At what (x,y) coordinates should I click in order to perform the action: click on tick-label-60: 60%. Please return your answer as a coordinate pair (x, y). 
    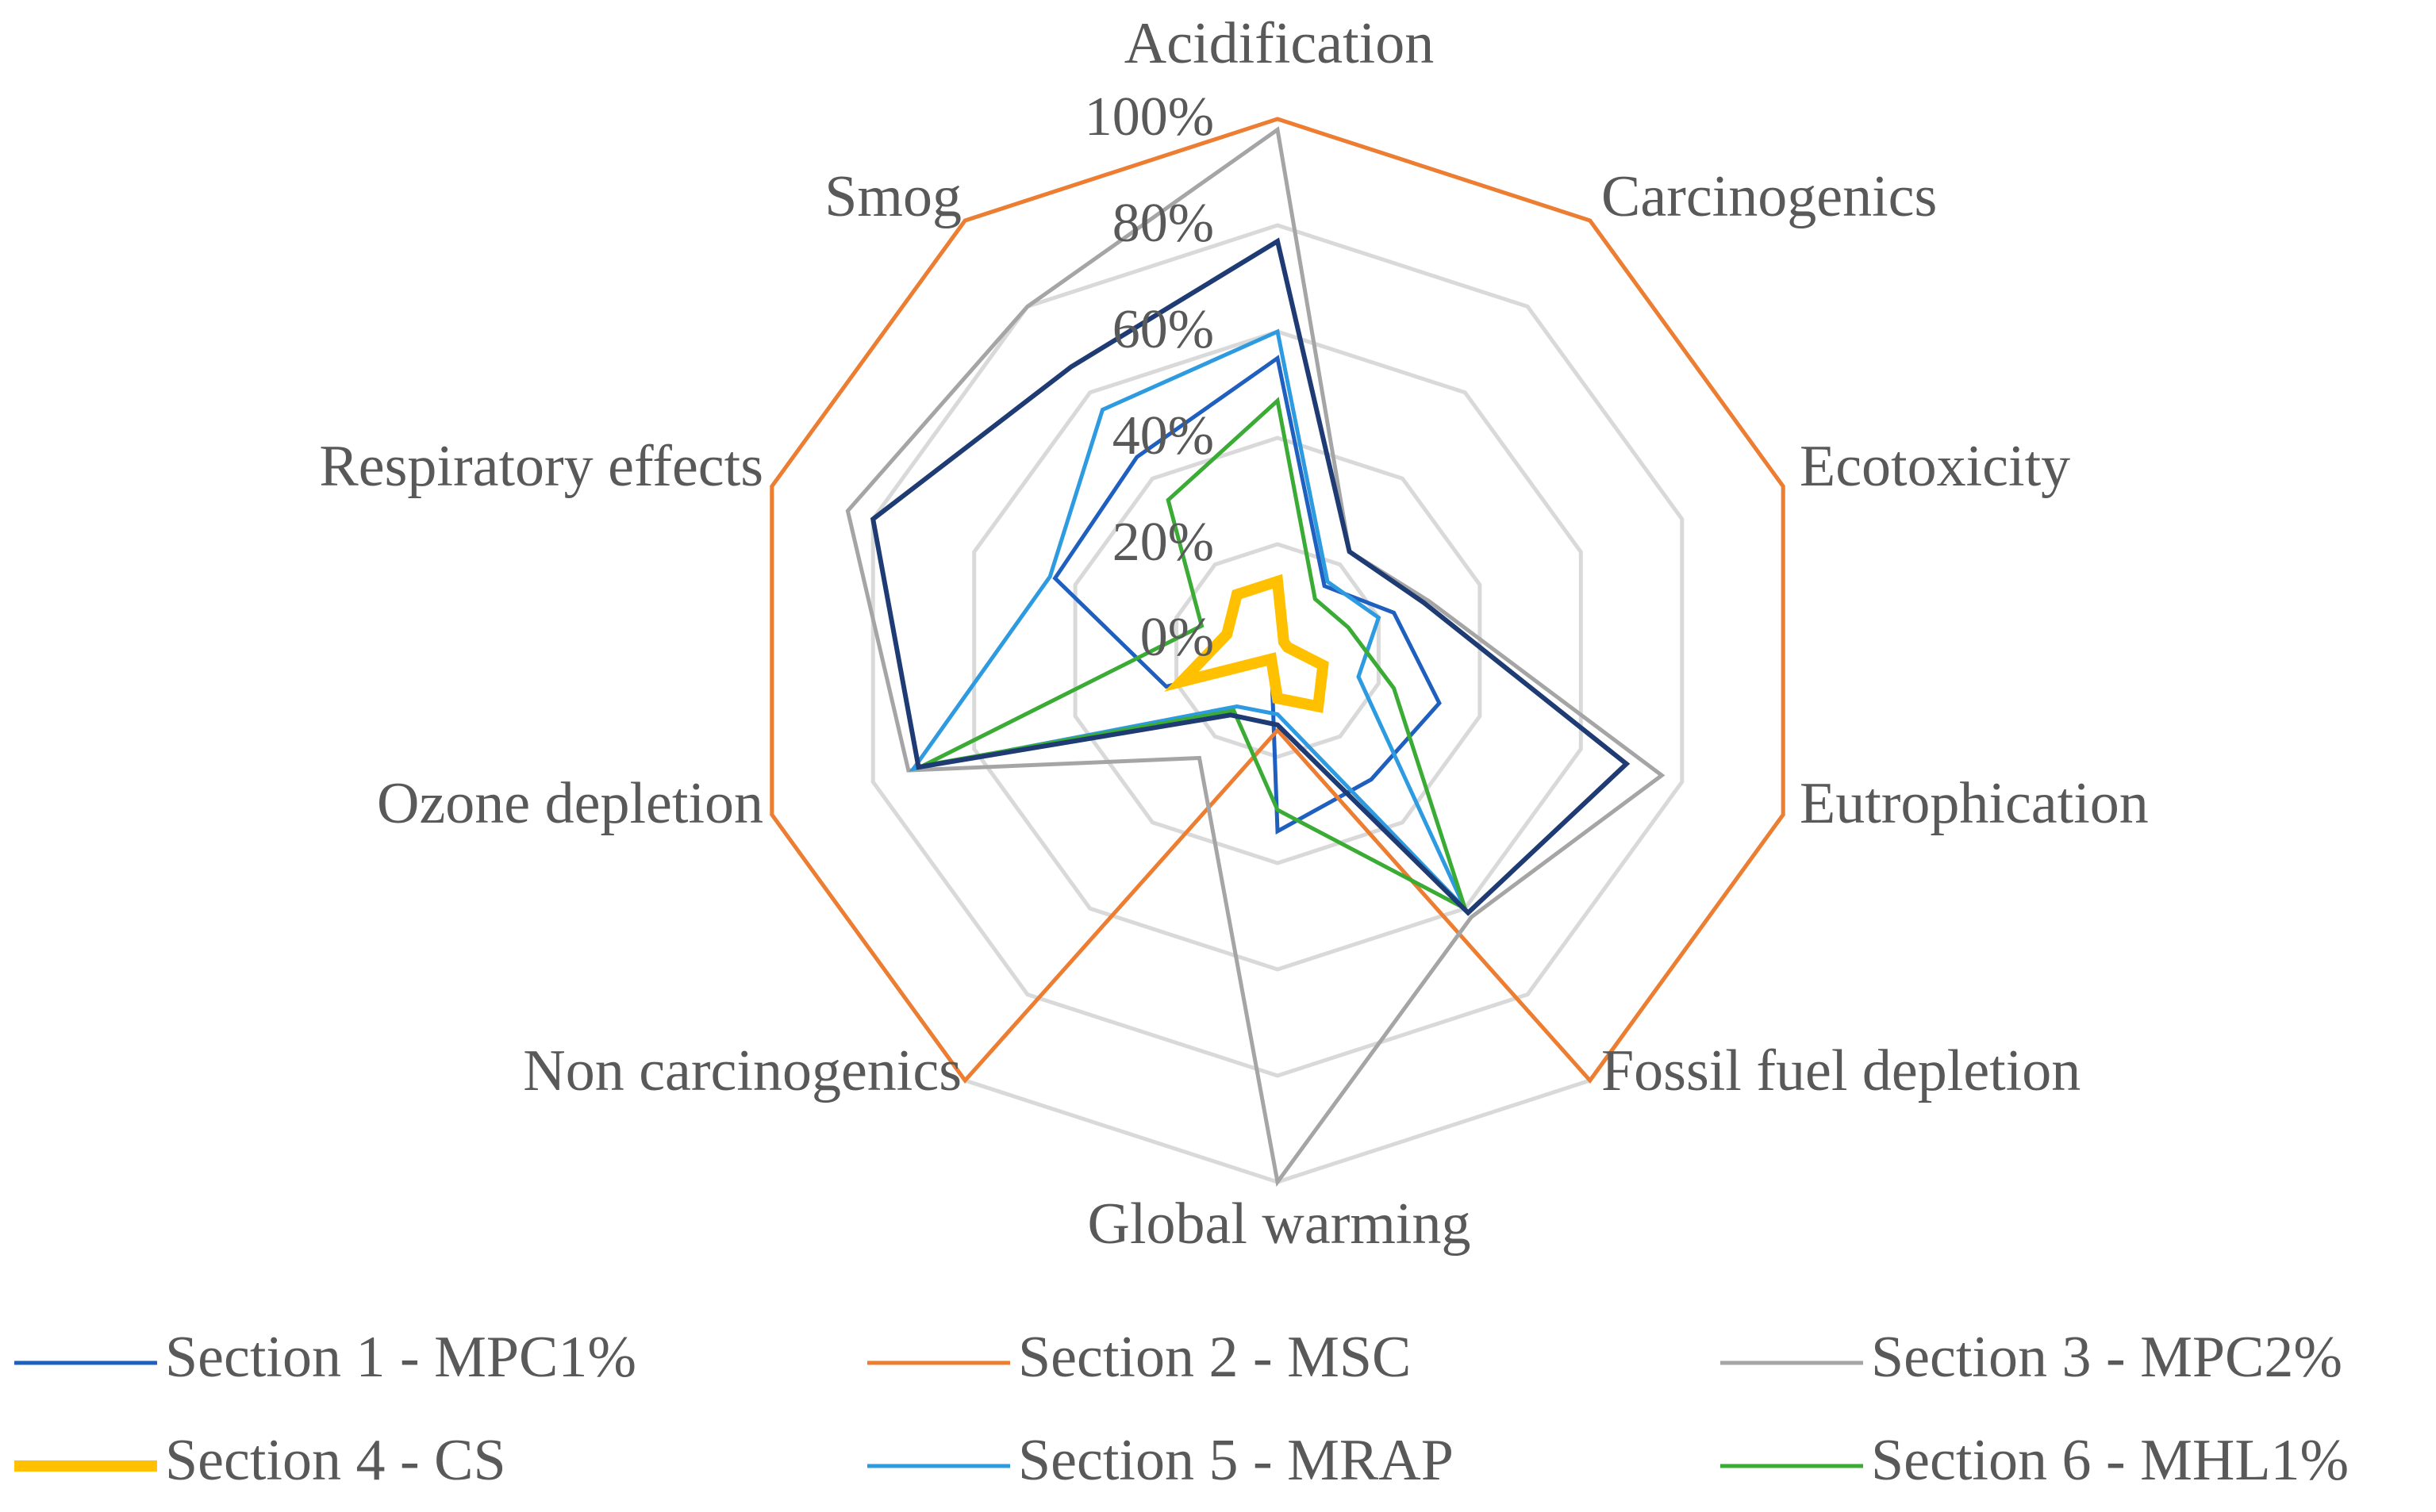
    Looking at the image, I should click on (1163, 330).